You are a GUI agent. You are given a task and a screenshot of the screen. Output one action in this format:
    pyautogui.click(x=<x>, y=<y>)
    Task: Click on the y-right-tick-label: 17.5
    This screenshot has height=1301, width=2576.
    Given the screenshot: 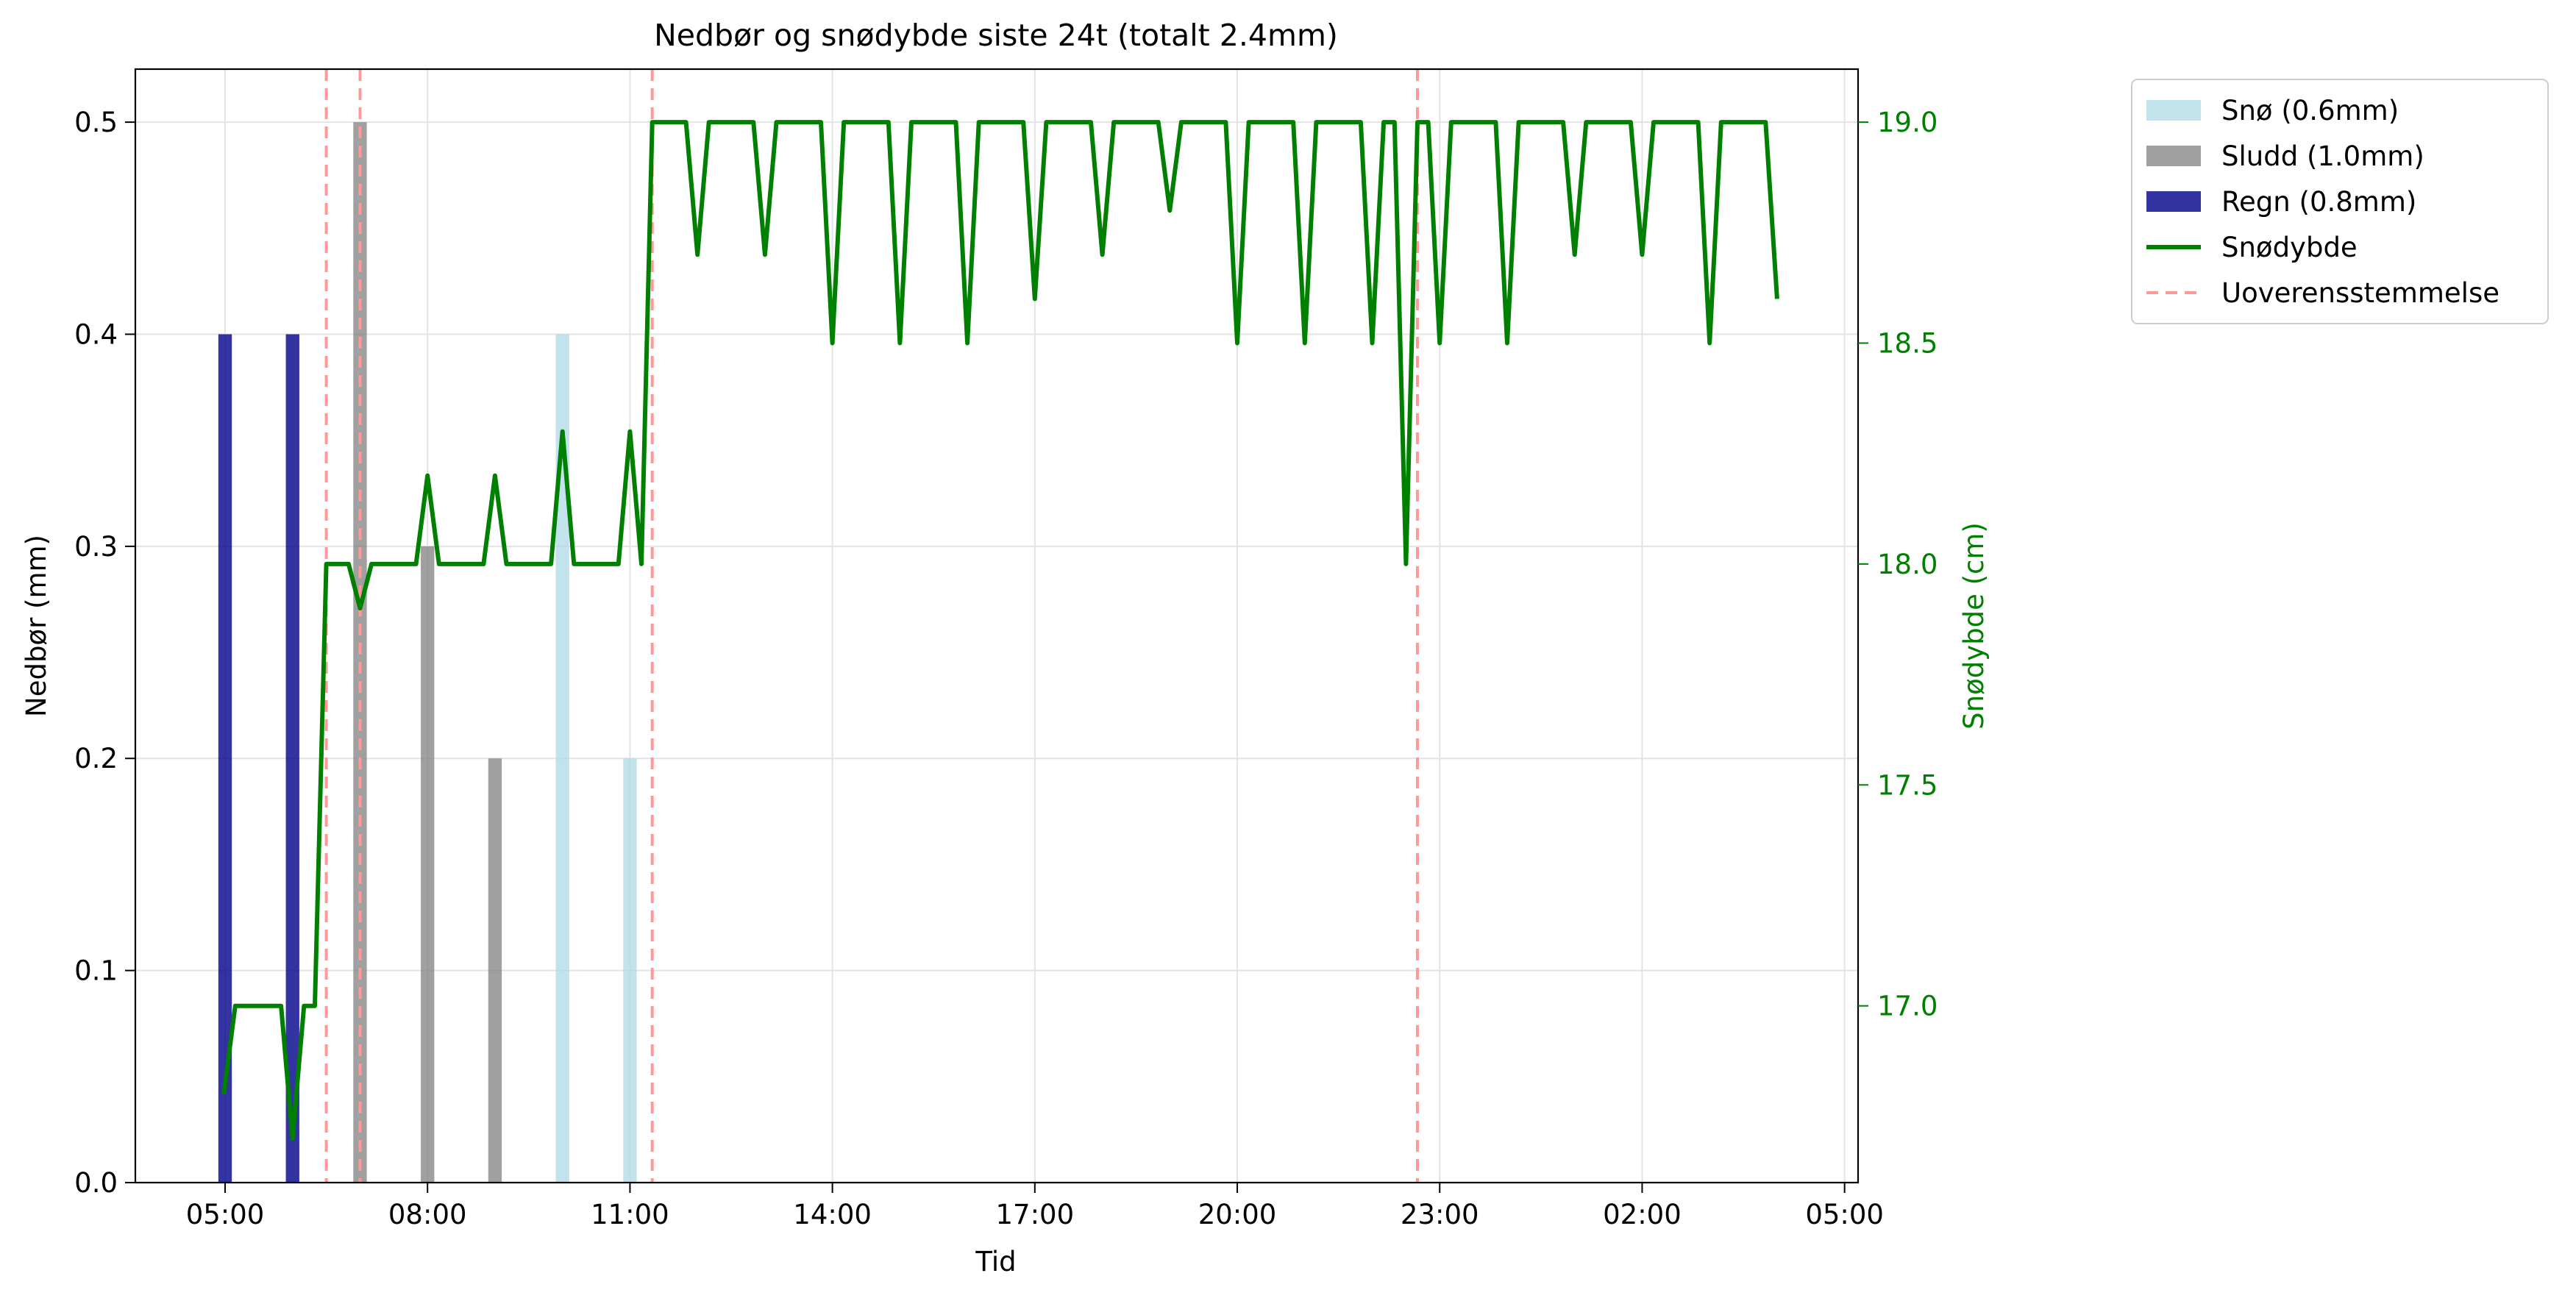 What is the action you would take?
    pyautogui.click(x=1907, y=785)
    